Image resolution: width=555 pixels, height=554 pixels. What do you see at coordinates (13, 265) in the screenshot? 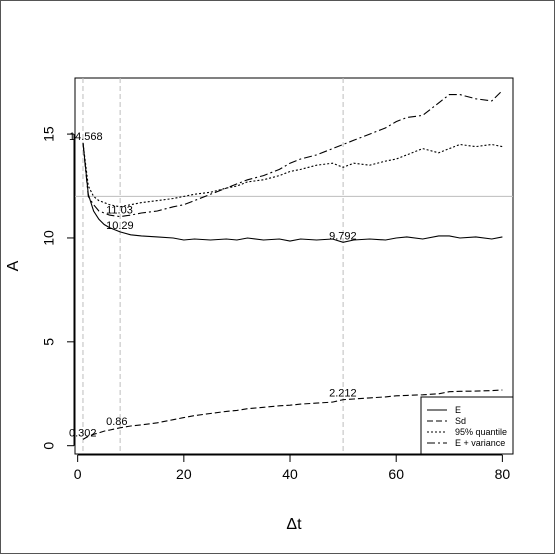
I see `y-axis-title: A` at bounding box center [13, 265].